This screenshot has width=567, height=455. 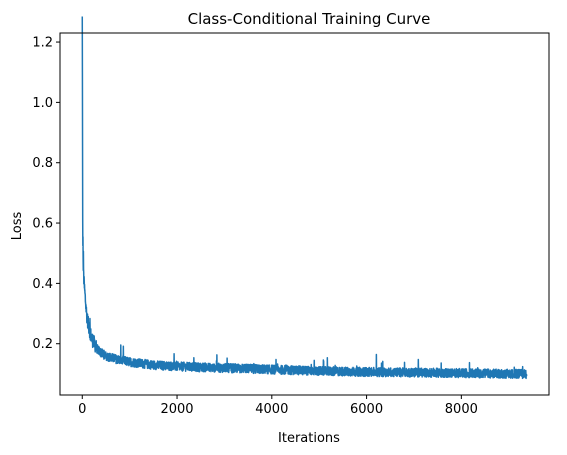 What do you see at coordinates (42, 103) in the screenshot?
I see `y-tick-label: 1.0` at bounding box center [42, 103].